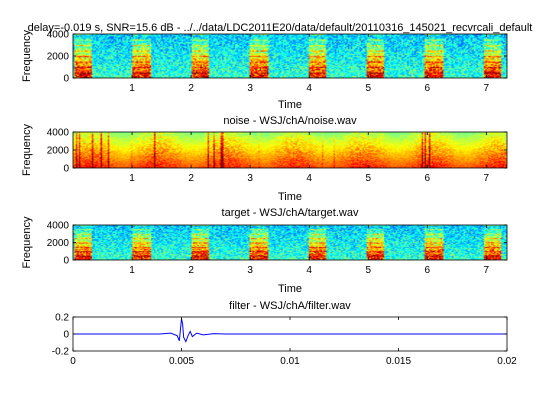  I want to click on y-tick-label: 0.2, so click(62, 318).